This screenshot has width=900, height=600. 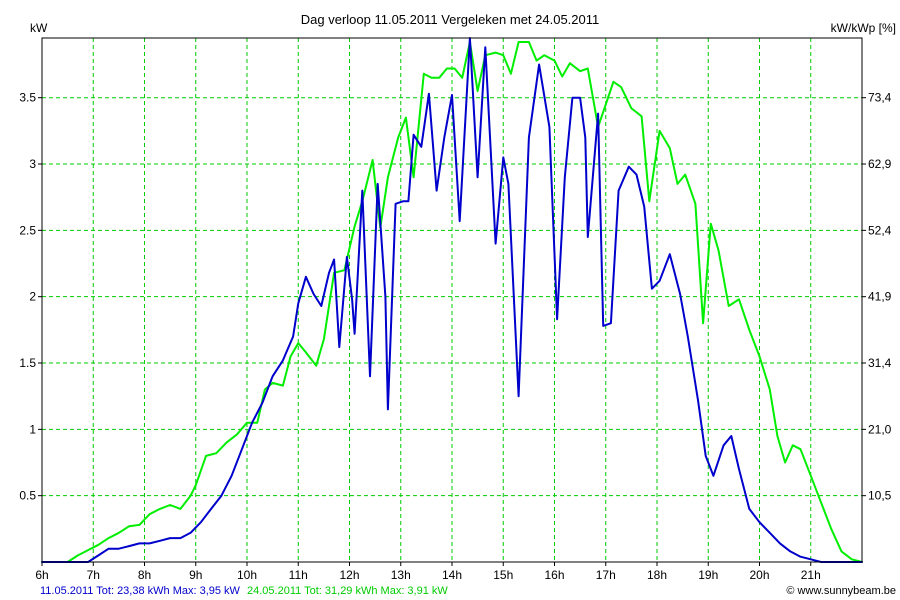 What do you see at coordinates (880, 297) in the screenshot?
I see `y-tick-label-right: 41,9` at bounding box center [880, 297].